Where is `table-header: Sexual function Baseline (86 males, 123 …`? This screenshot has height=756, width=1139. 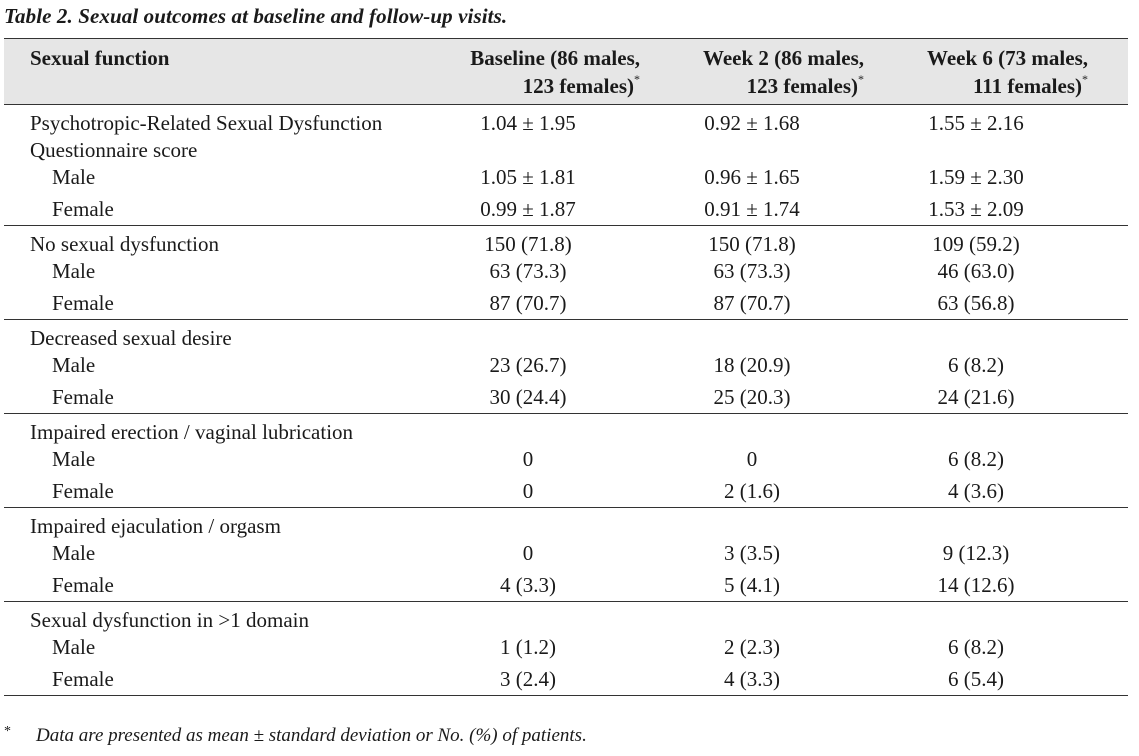 table-header: Sexual function Baseline (86 males, 123 … is located at coordinates (566, 72).